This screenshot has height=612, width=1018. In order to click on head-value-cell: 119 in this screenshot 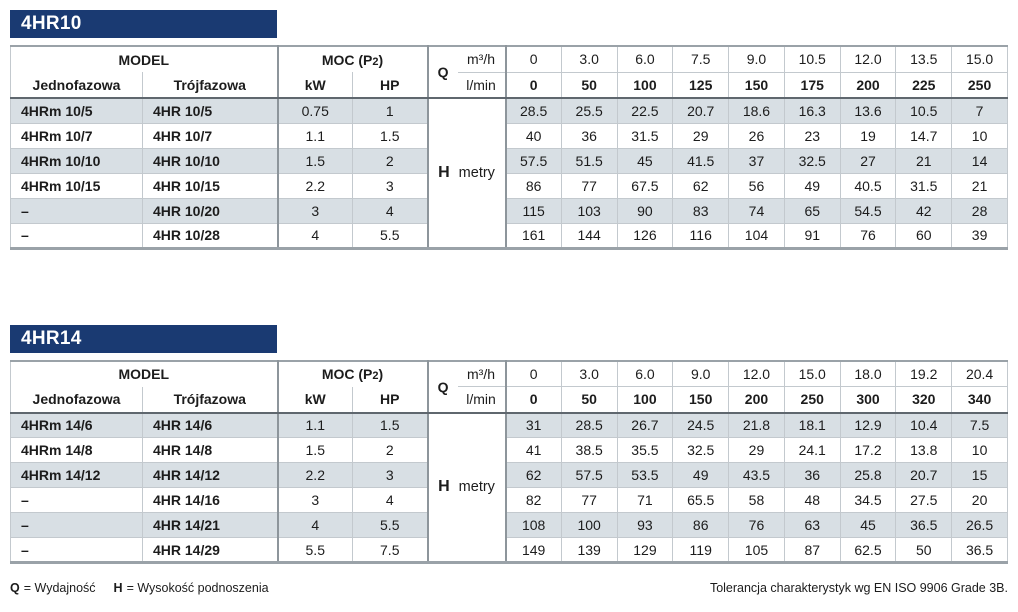, I will do `click(701, 550)`.